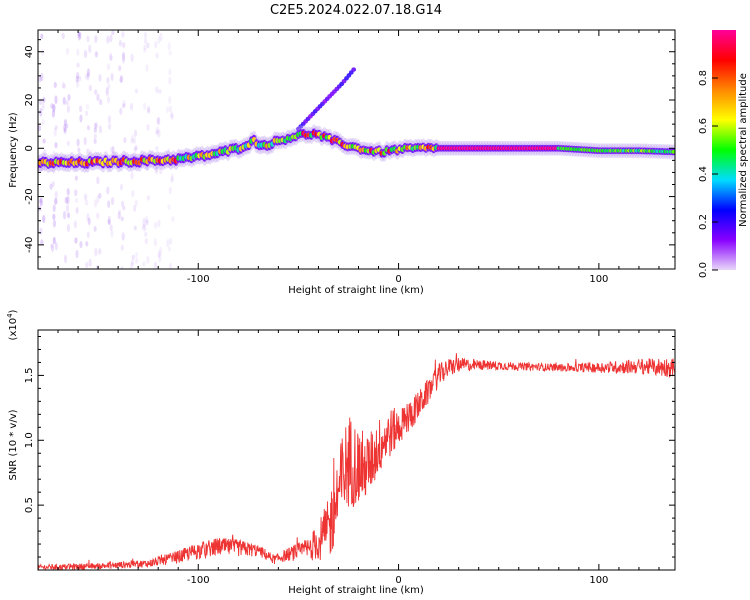 This screenshot has width=750, height=600. What do you see at coordinates (724, 150) in the screenshot?
I see `colorbar-scale` at bounding box center [724, 150].